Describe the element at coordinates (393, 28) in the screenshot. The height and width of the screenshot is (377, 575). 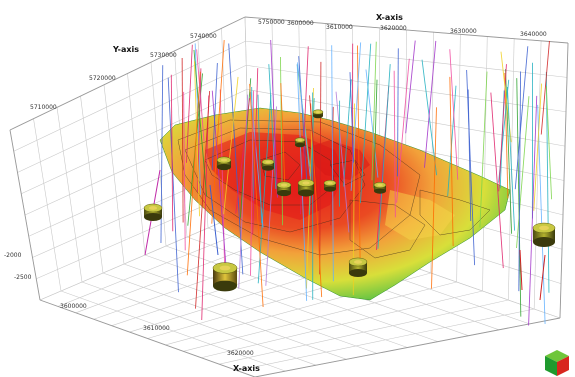
I see `x-top-tick-3620000: 3620000` at that location.